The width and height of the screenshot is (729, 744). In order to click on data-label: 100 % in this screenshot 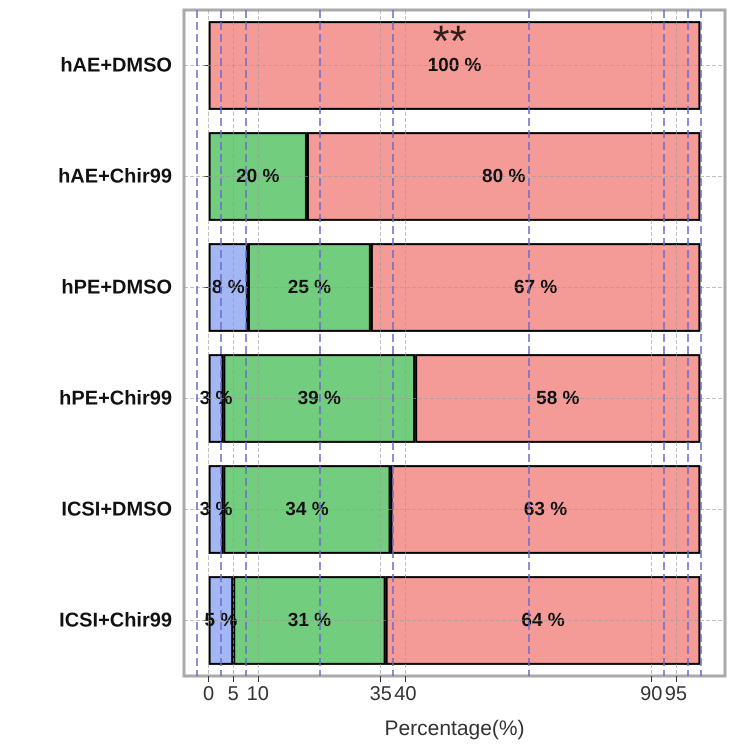, I will do `click(455, 65)`.